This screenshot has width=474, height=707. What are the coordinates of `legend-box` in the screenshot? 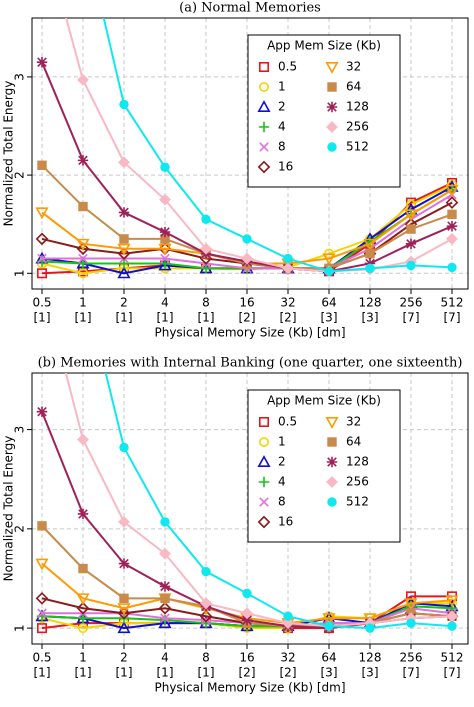 It's located at (324, 111).